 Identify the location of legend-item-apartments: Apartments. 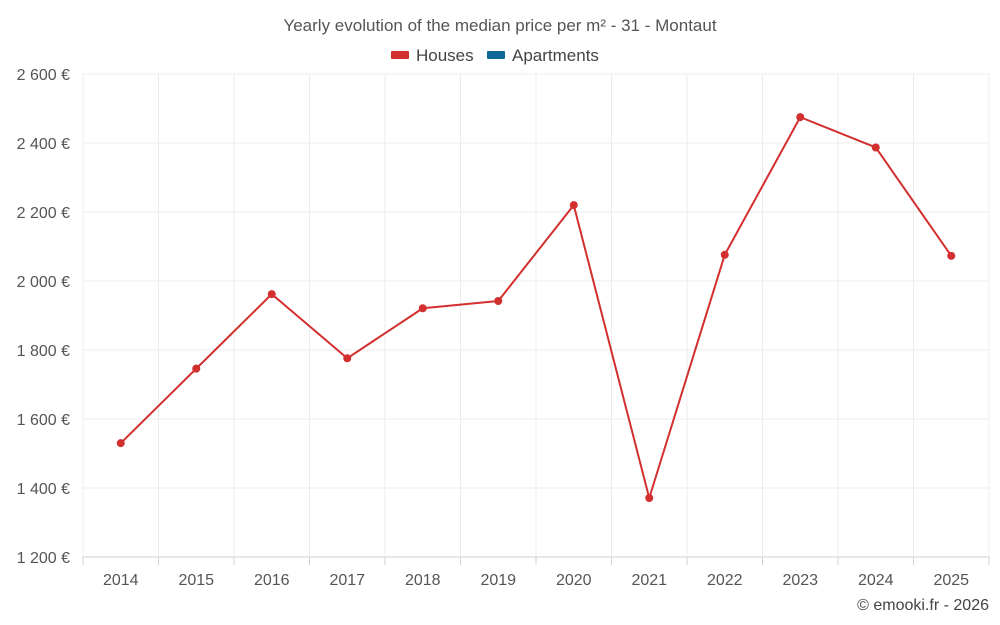
(543, 55).